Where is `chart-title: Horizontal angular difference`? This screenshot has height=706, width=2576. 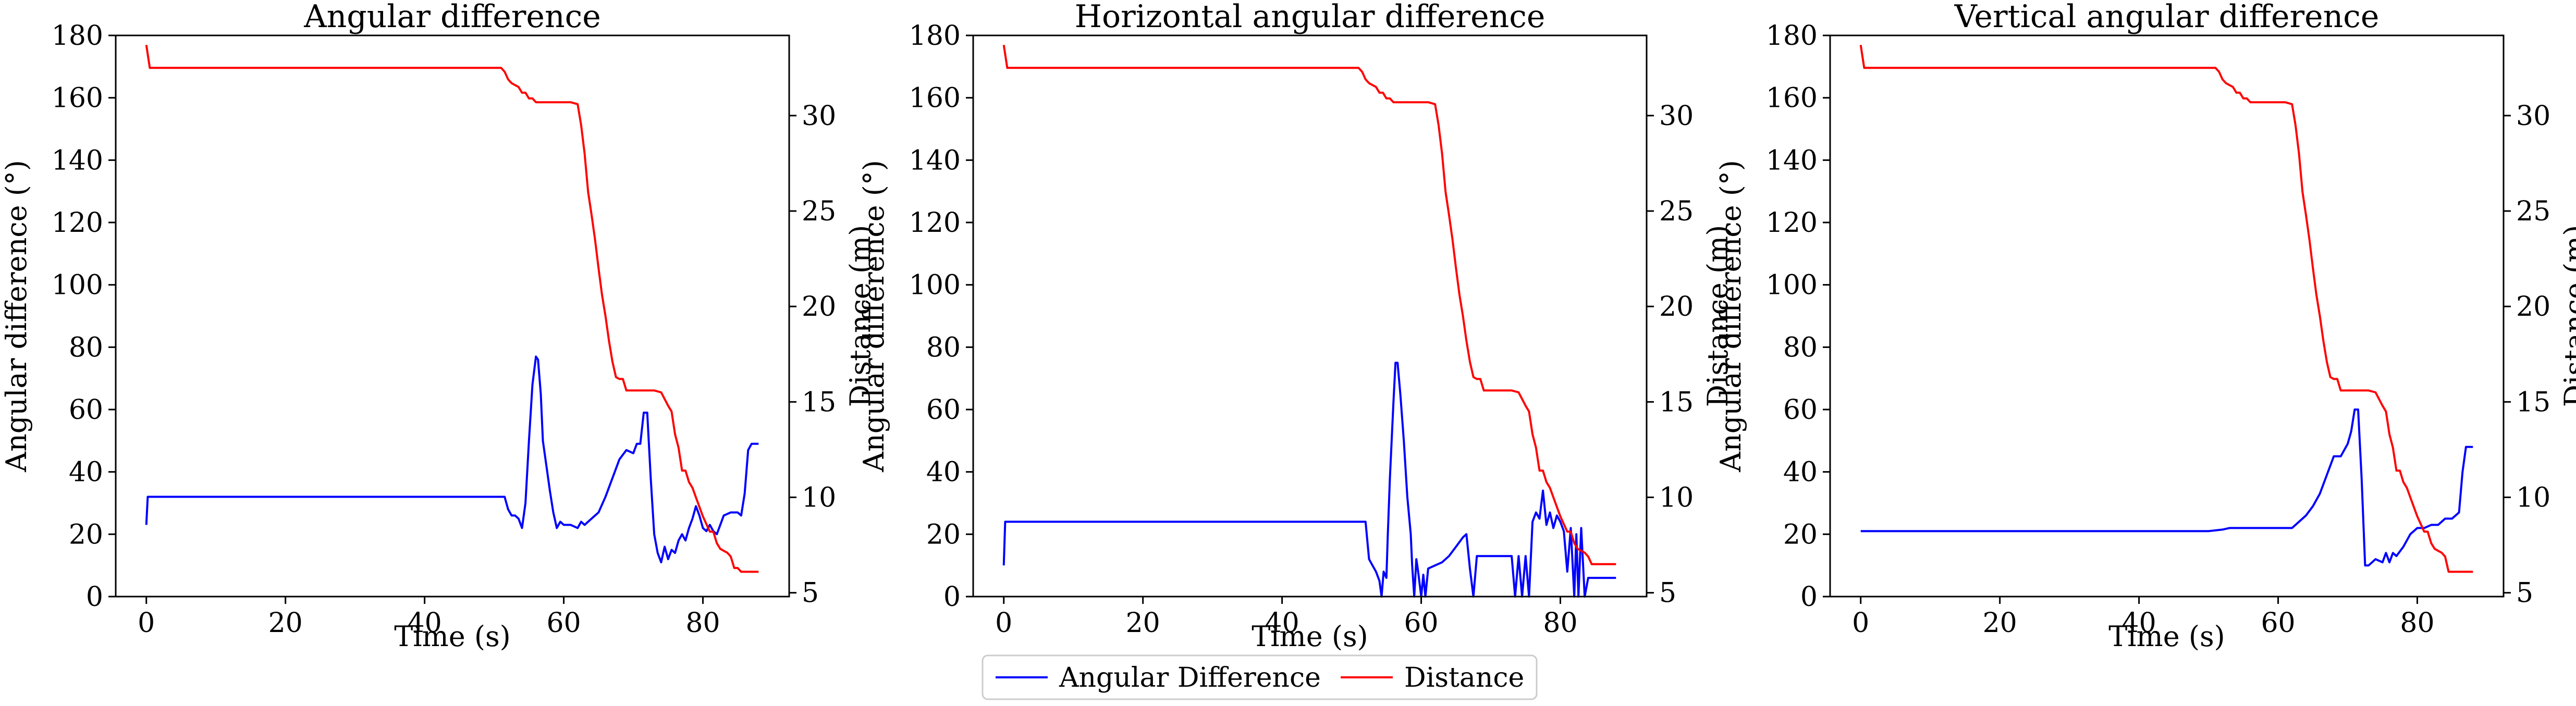
chart-title: Horizontal angular difference is located at coordinates (1310, 17).